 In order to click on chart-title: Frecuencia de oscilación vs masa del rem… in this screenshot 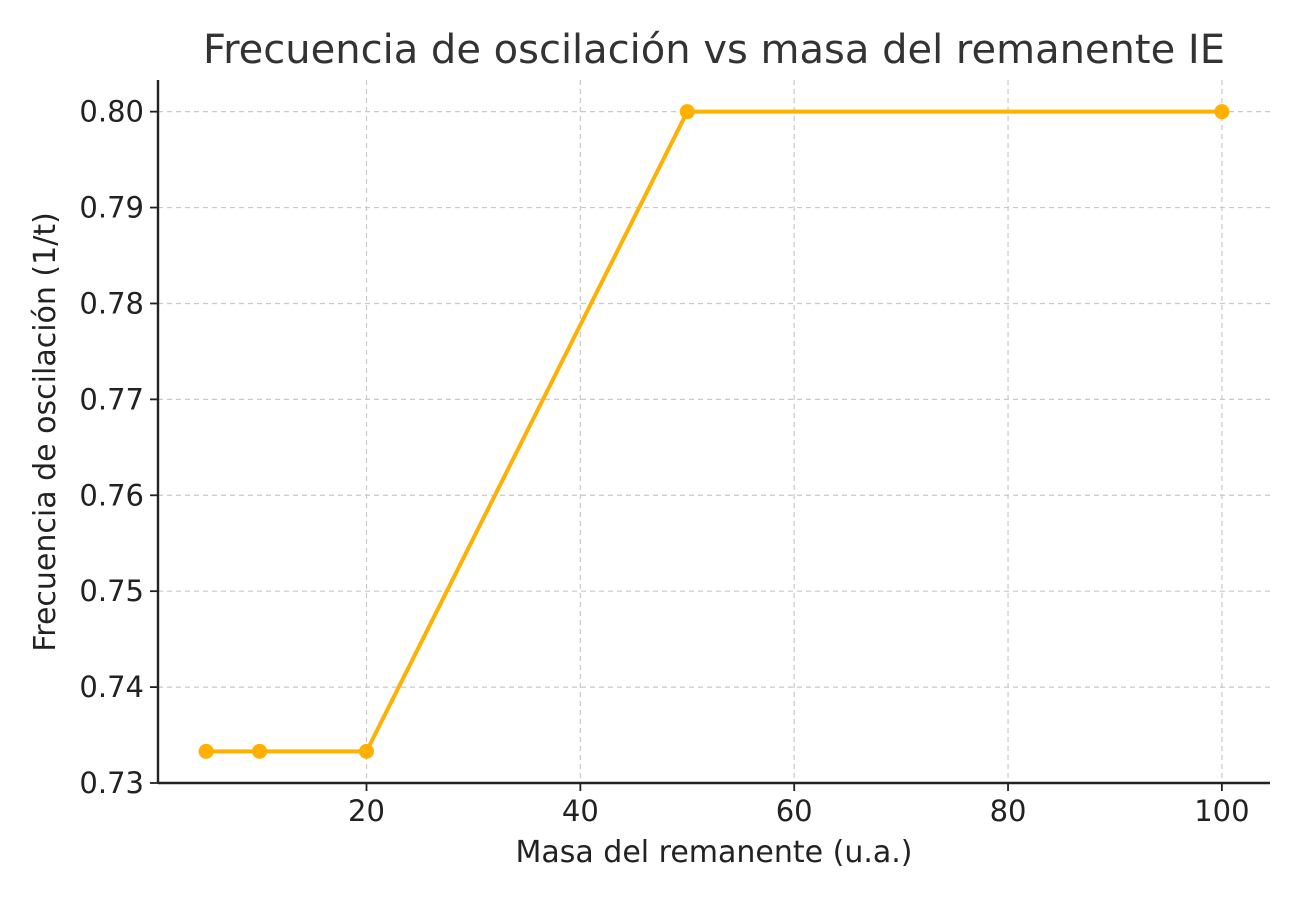, I will do `click(714, 50)`.